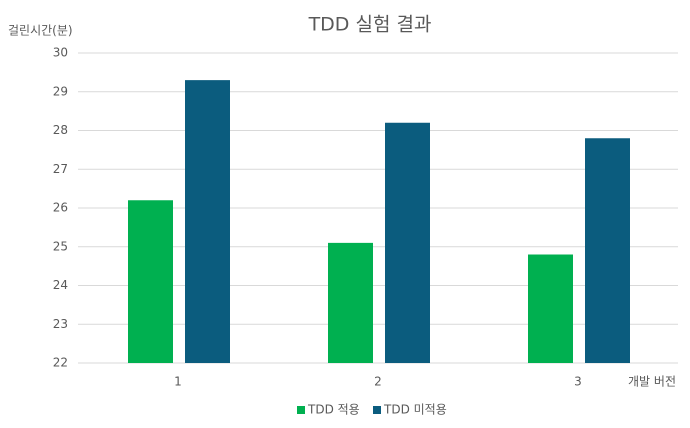 The height and width of the screenshot is (428, 690). I want to click on legend-label: TDD 미적용, so click(415, 410).